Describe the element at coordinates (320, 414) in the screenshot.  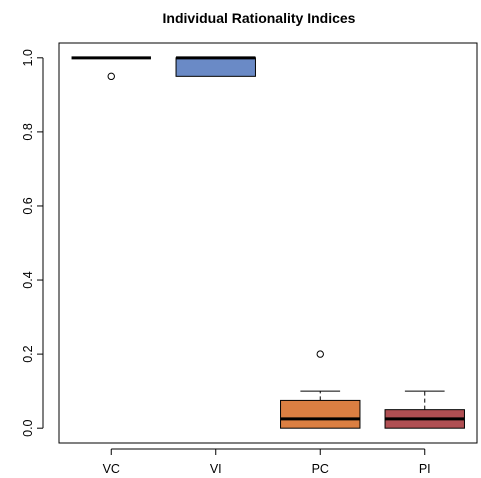
I see `box-pc` at that location.